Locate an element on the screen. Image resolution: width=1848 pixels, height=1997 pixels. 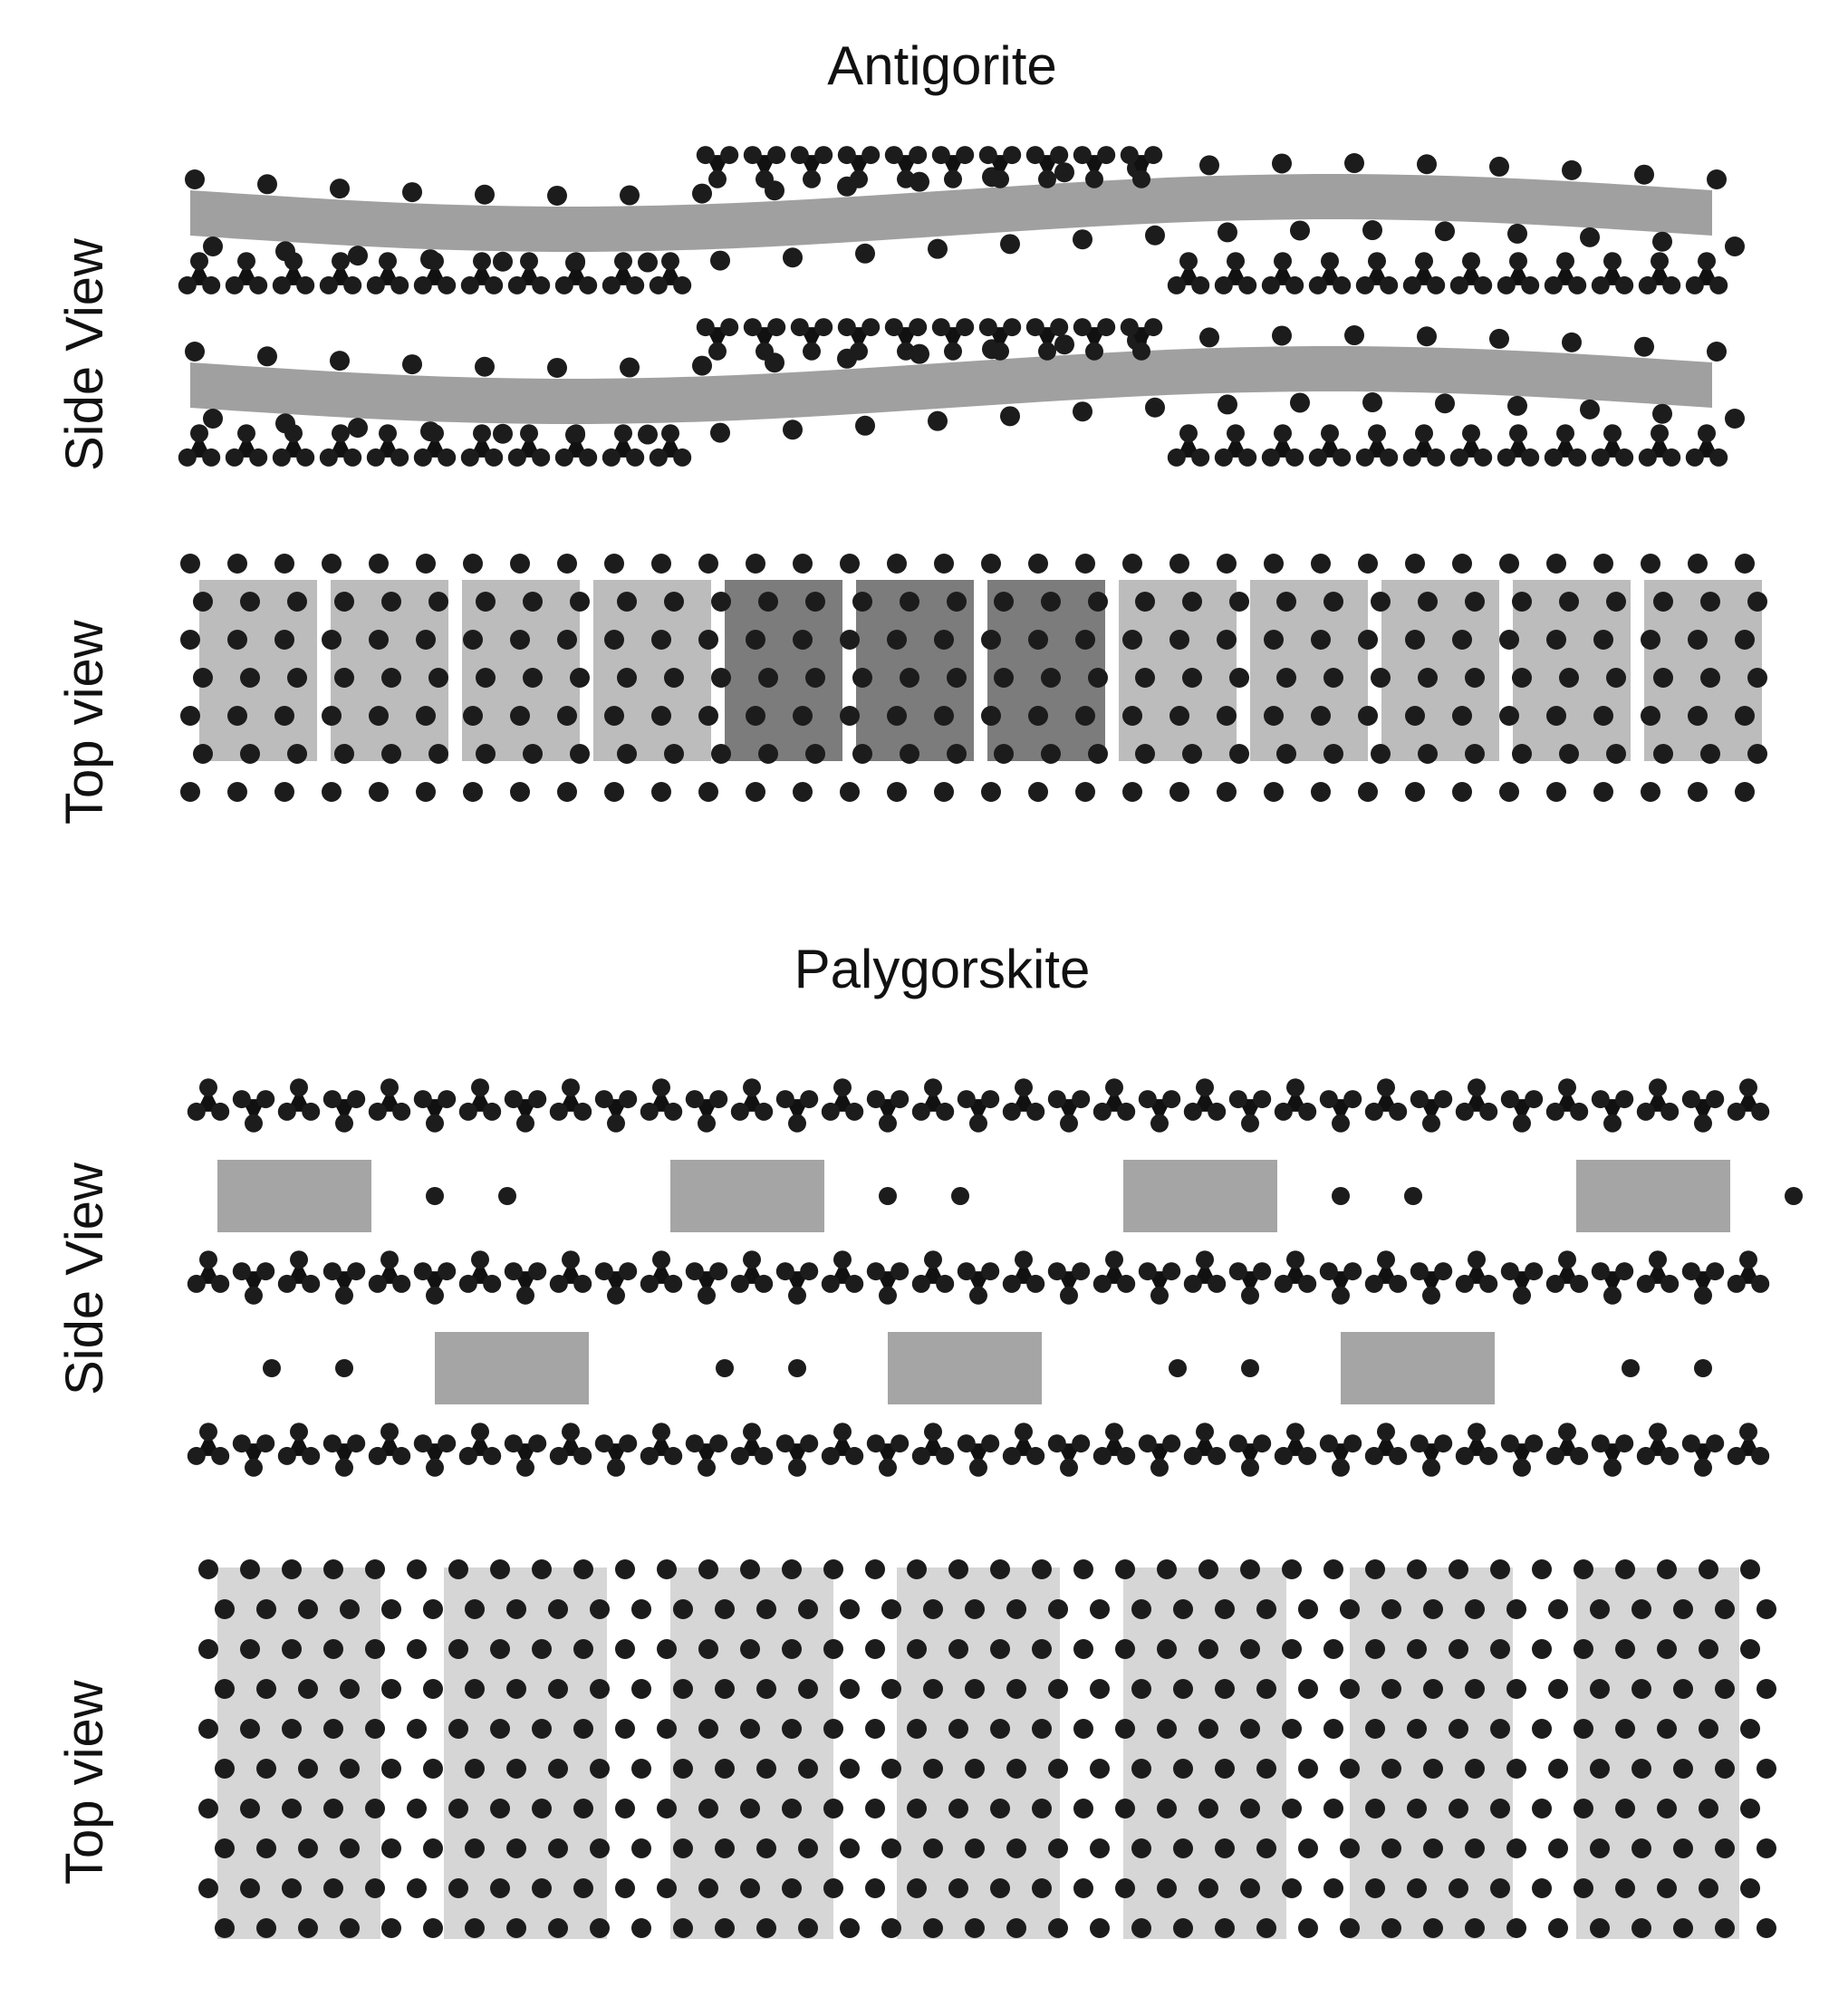
palygorskite-top-view-label: Top view is located at coordinates (84, 1782).